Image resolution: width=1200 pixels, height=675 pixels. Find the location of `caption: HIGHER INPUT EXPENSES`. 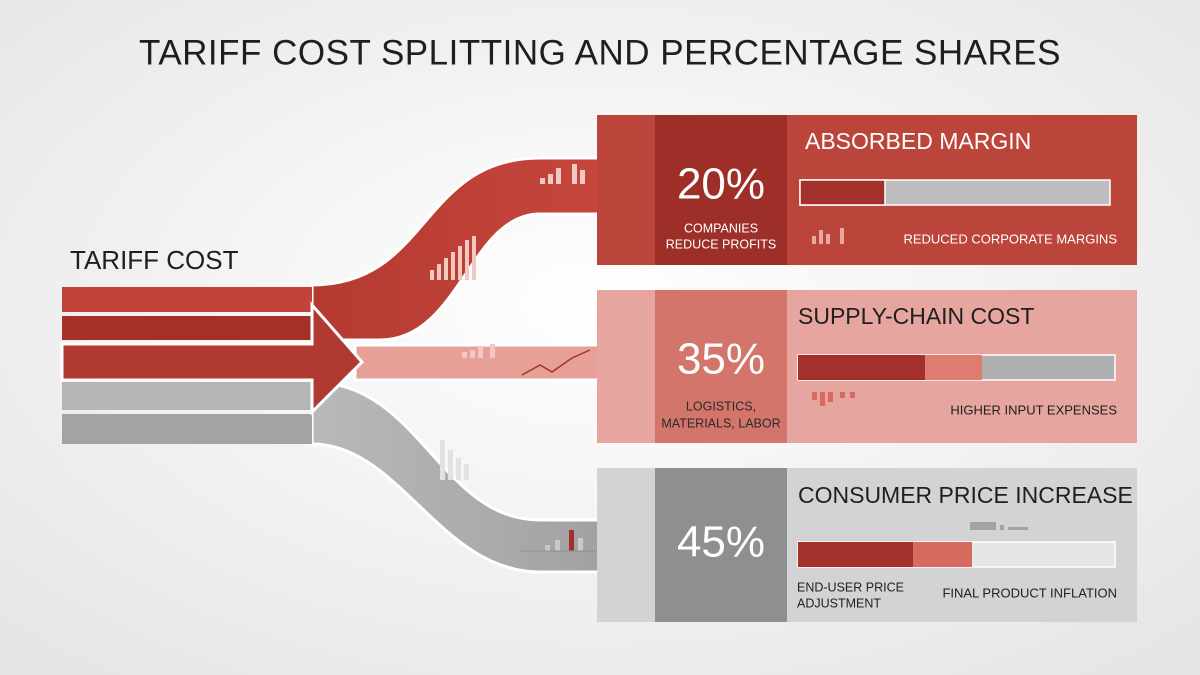

caption: HIGHER INPUT EXPENSES is located at coordinates (1033, 409).